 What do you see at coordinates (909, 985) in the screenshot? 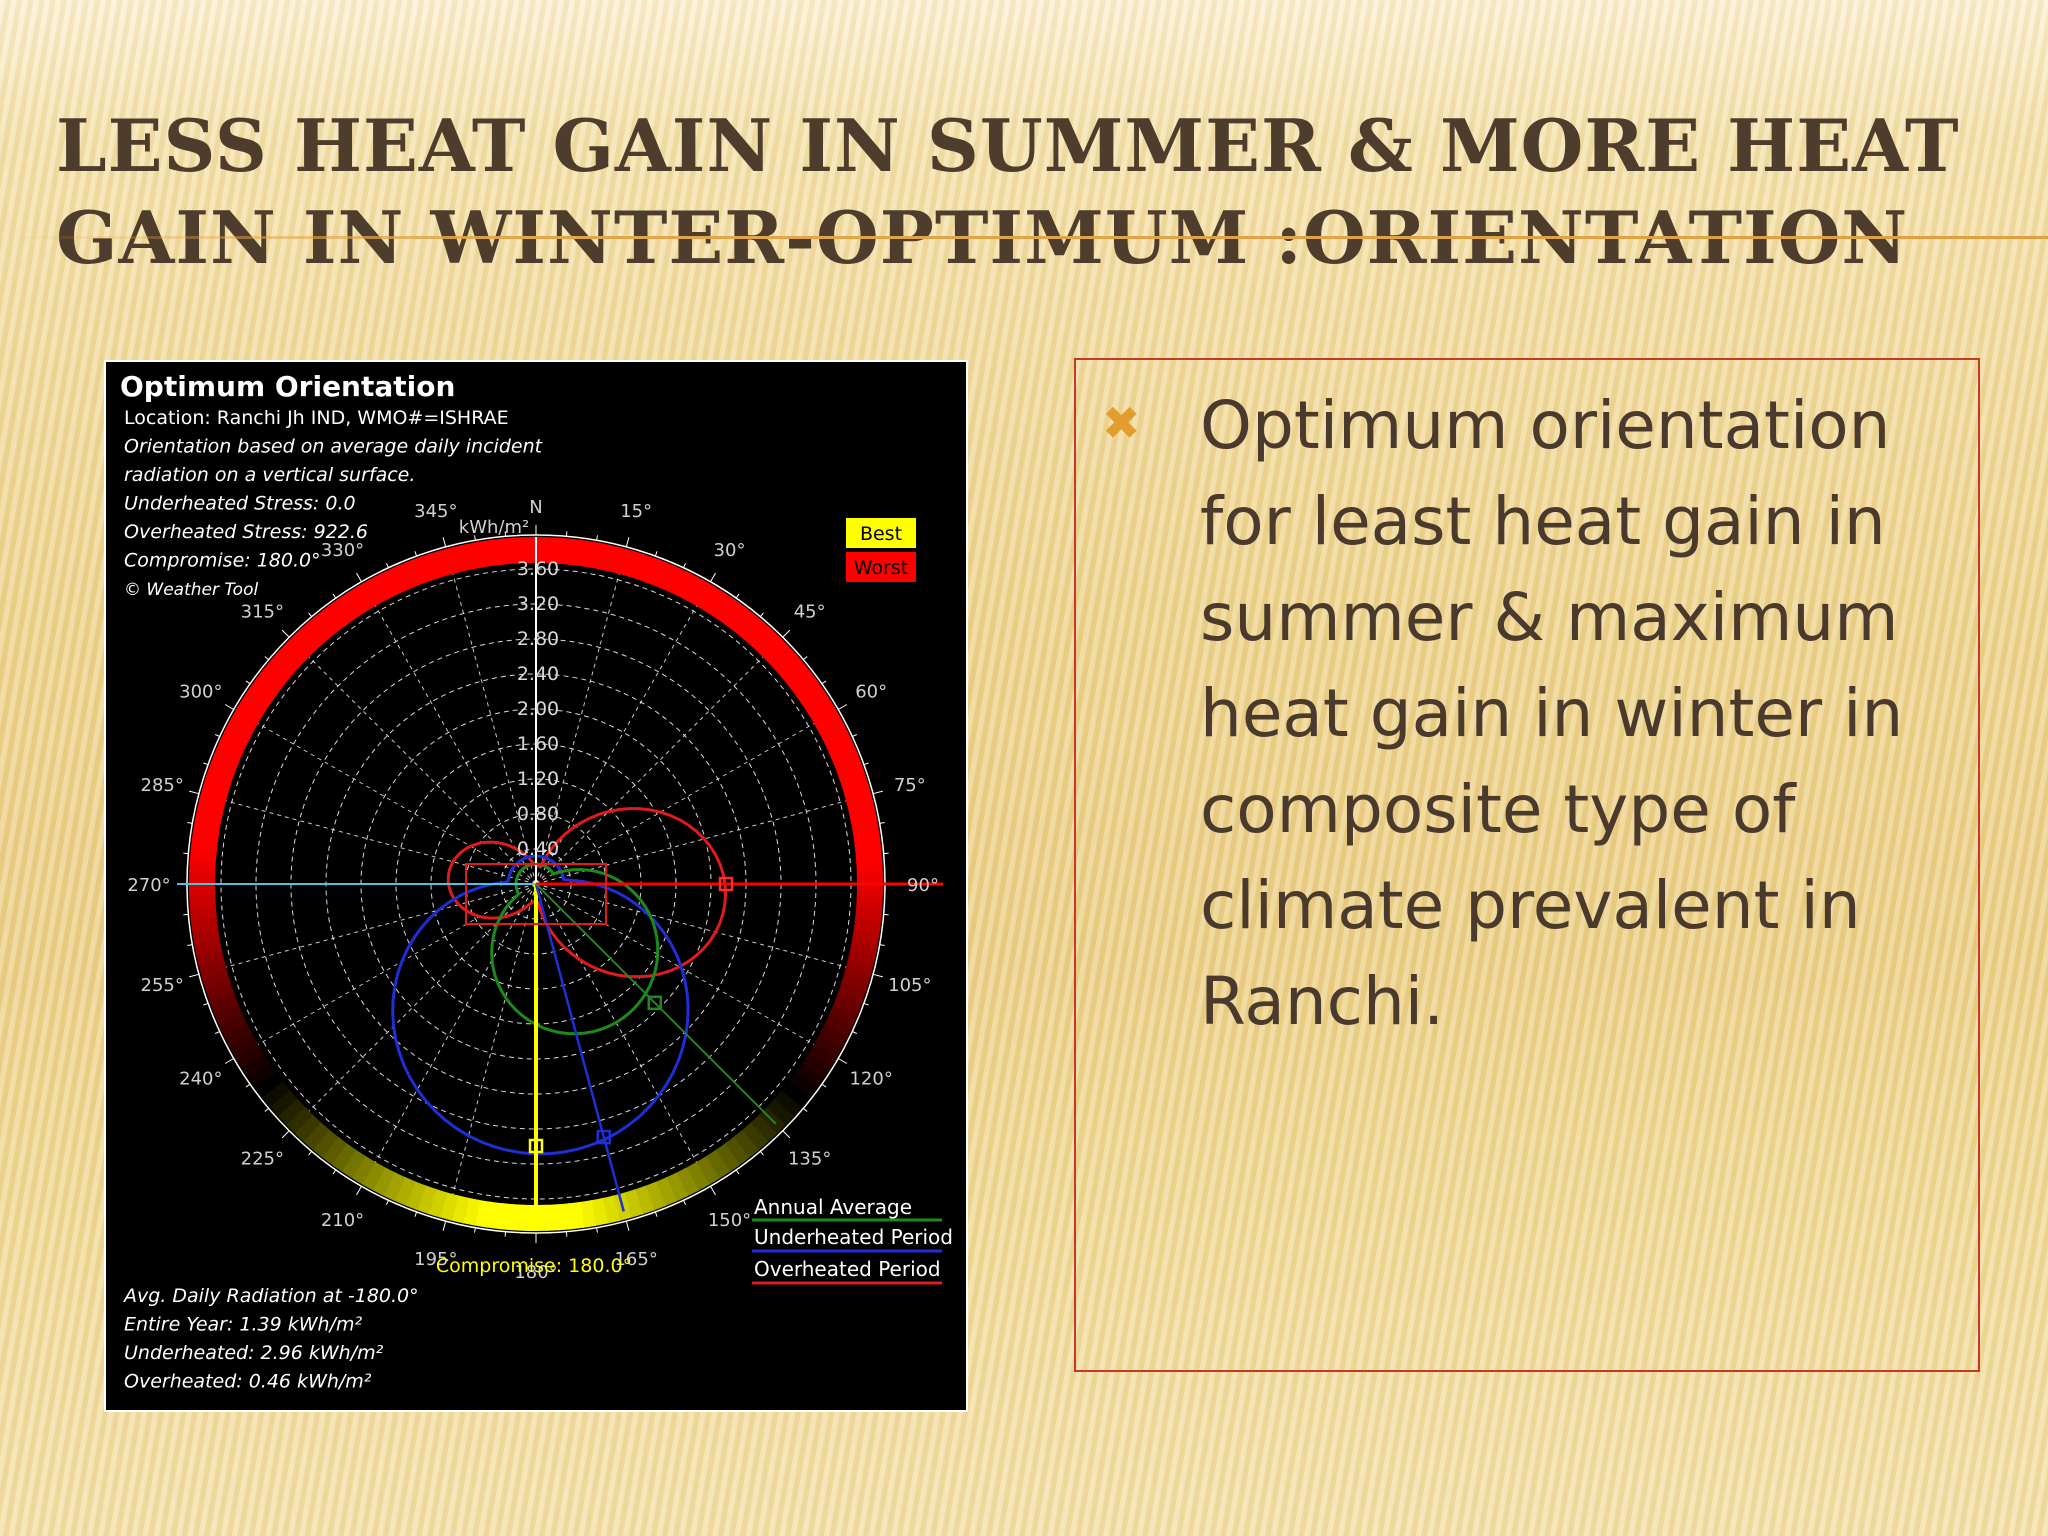
I see `angle-label: 105°` at bounding box center [909, 985].